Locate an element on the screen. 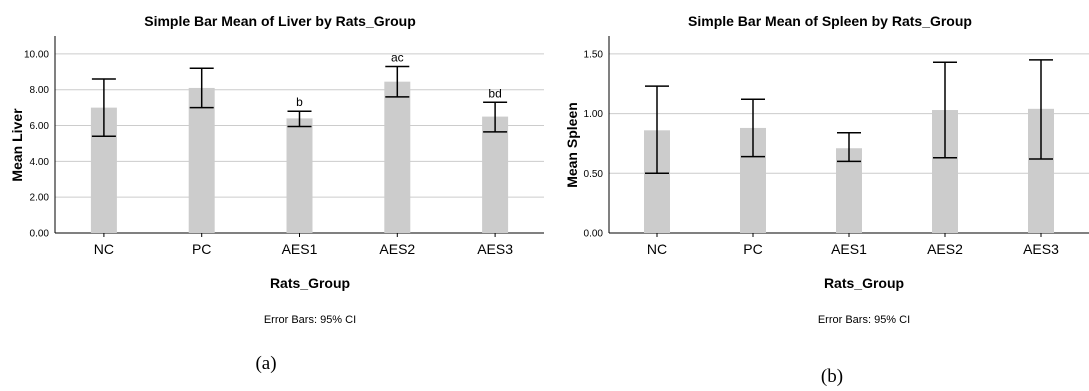 Image resolution: width=1089 pixels, height=391 pixels. y-tick-label: 1.50 is located at coordinates (594, 54).